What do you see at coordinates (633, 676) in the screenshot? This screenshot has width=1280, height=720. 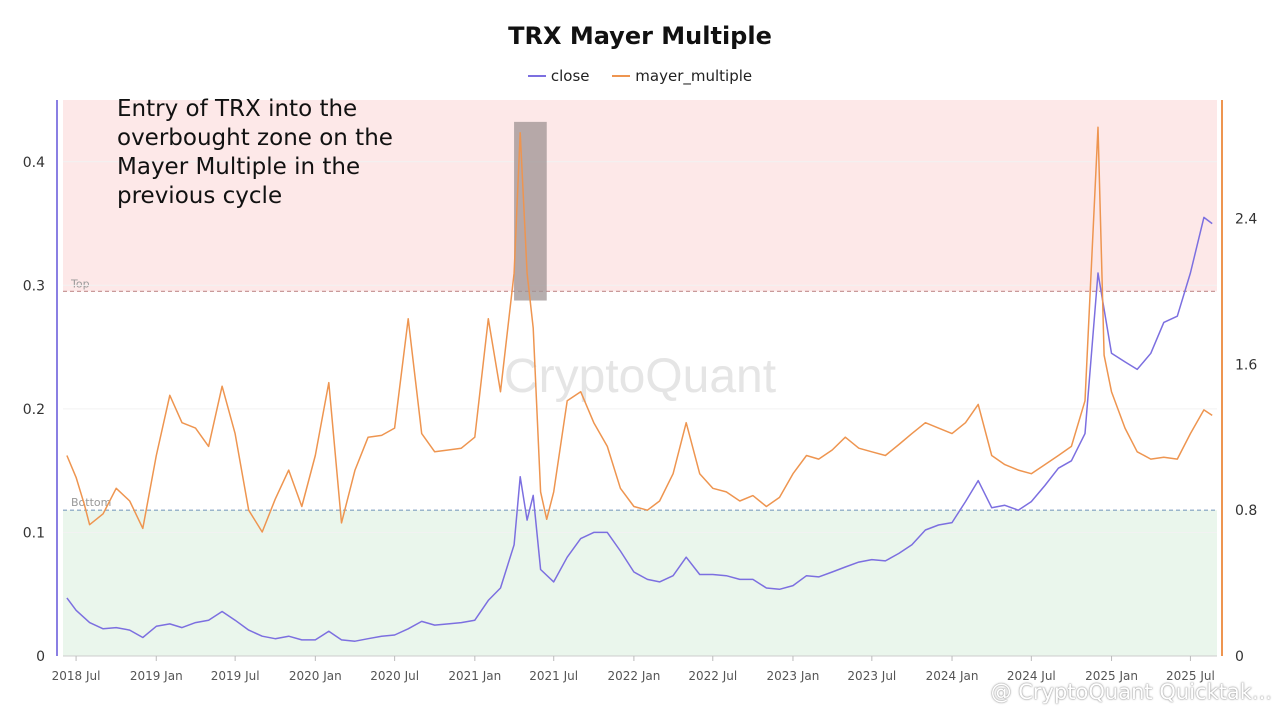 I see `x-tick-label: 2022 Jan` at bounding box center [633, 676].